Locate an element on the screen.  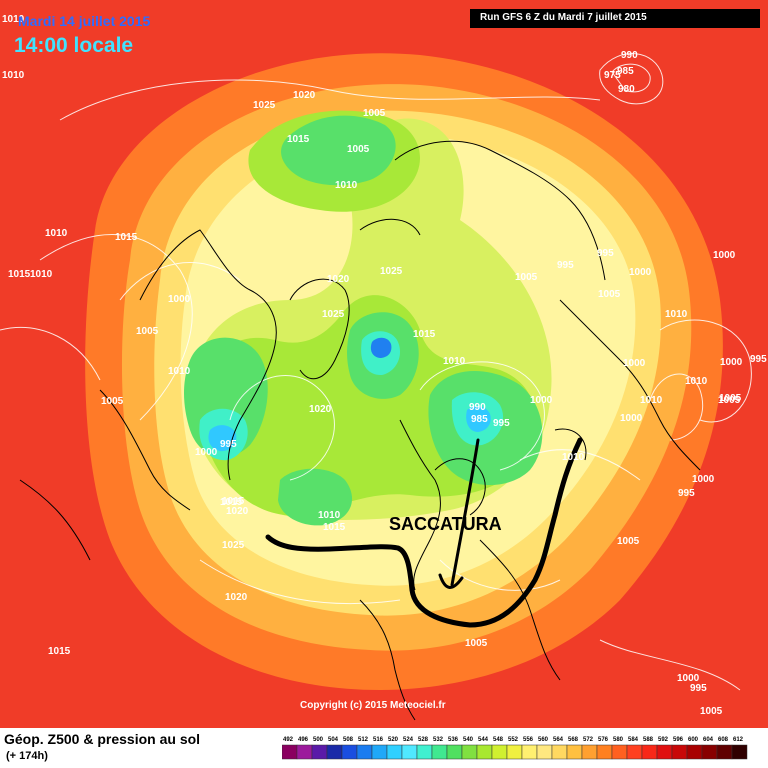
scale-tick-label: 540 is located at coordinates (468, 740).